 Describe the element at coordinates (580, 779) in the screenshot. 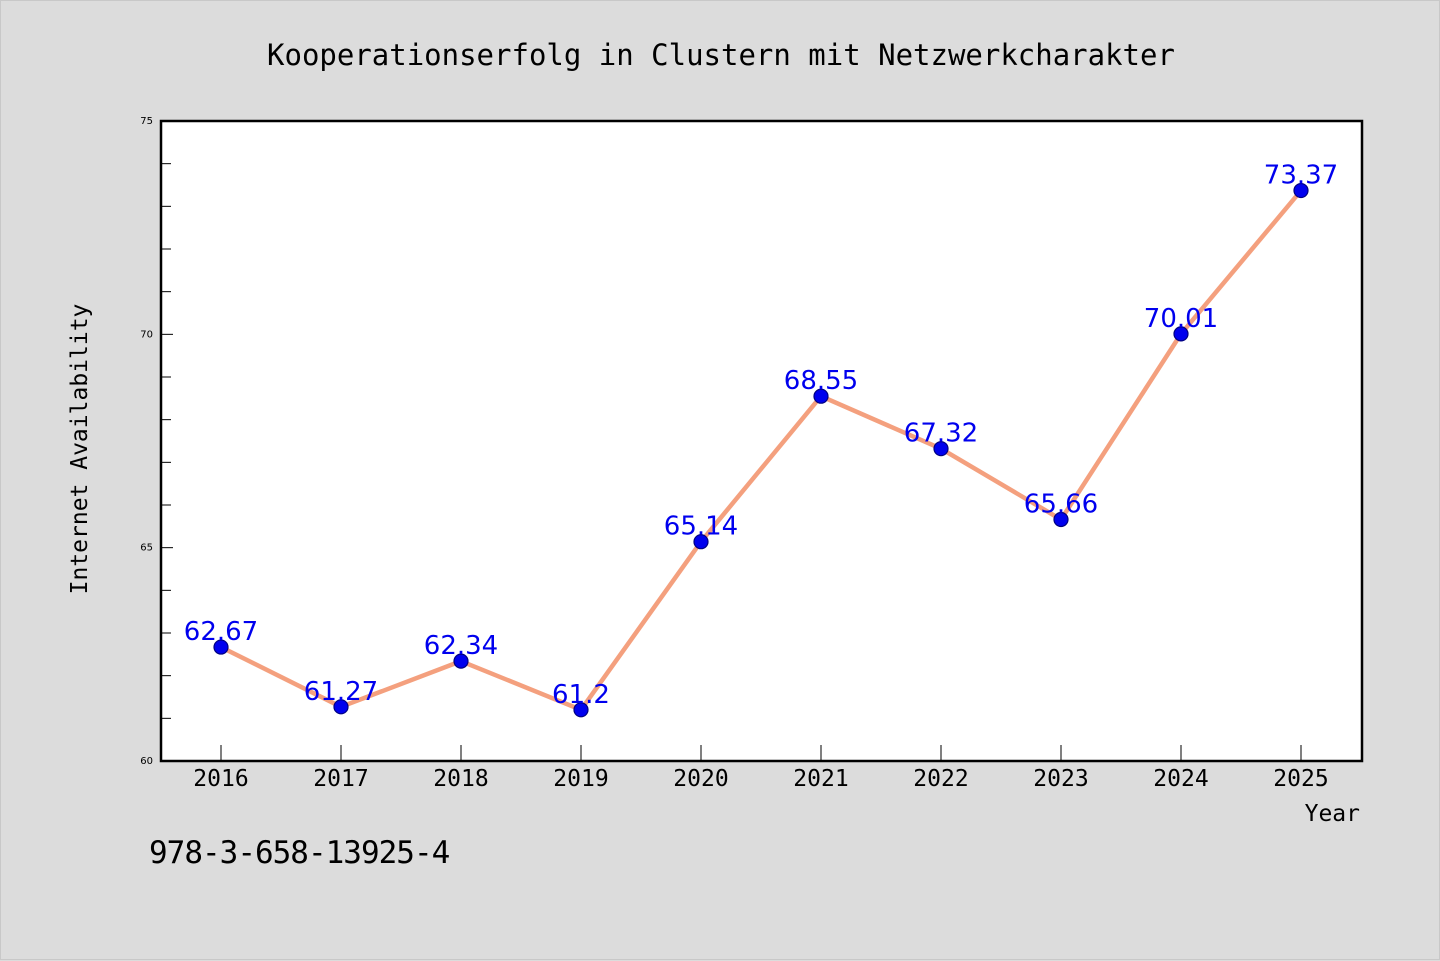

I see `x-tick-label: 2019` at that location.